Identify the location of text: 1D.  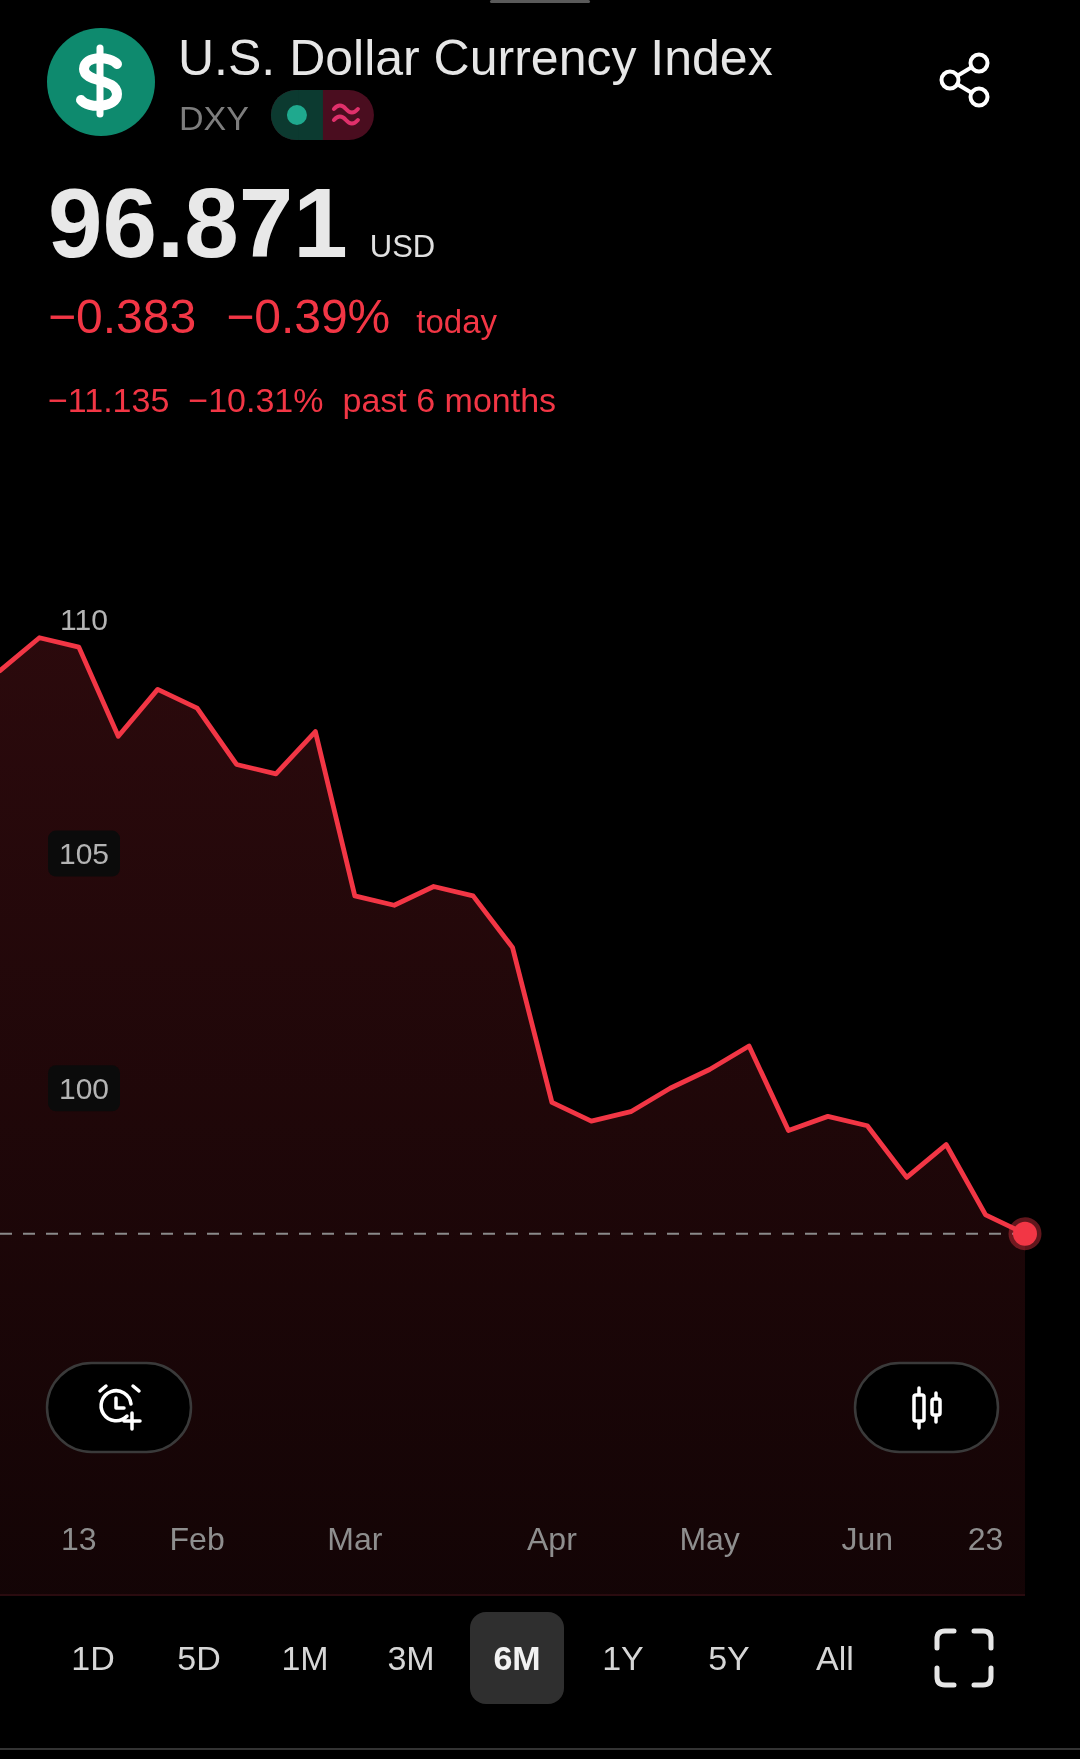
(93, 1658).